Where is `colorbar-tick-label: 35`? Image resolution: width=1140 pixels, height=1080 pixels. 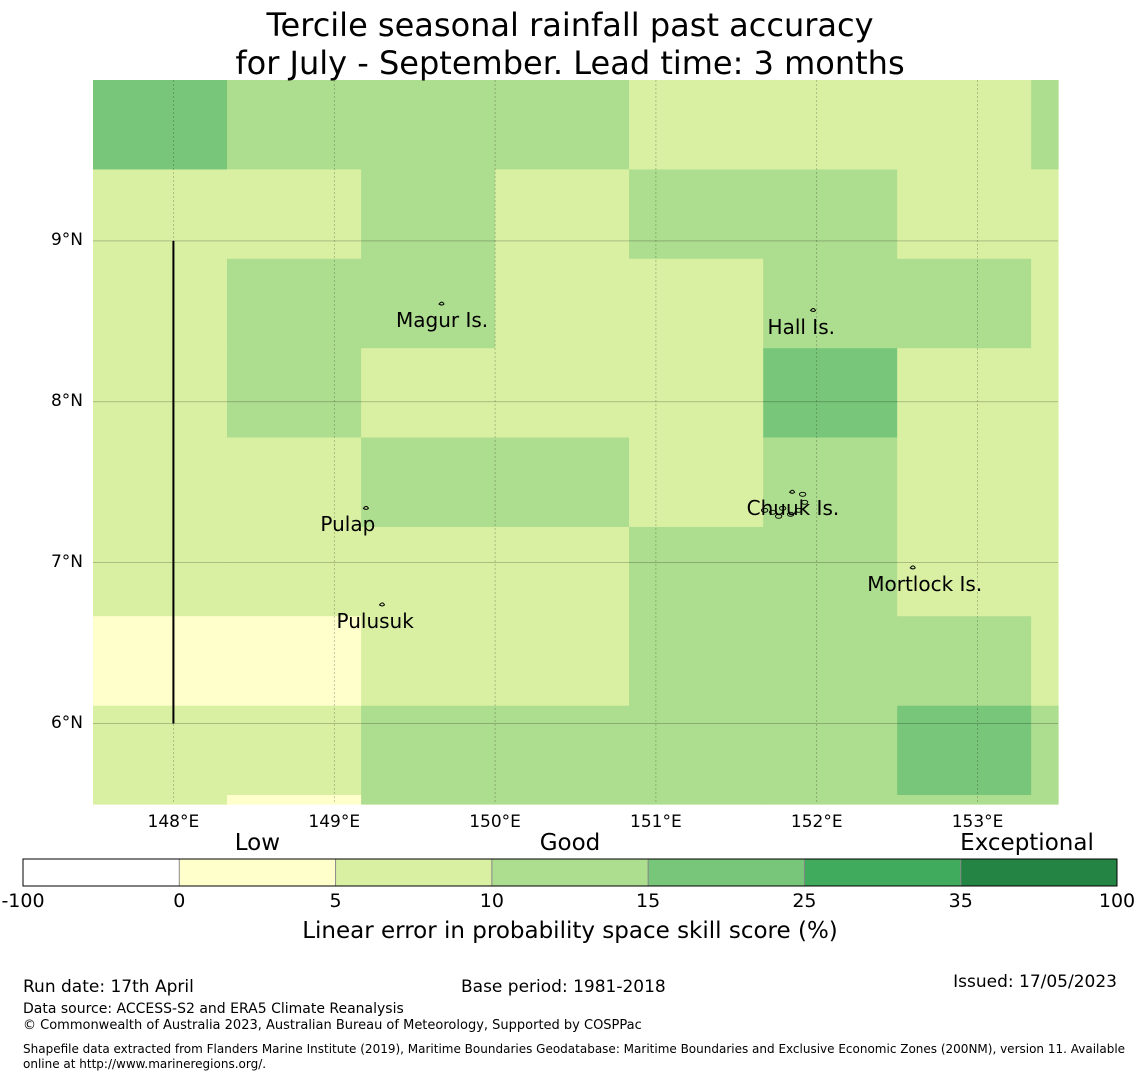
colorbar-tick-label: 35 is located at coordinates (960, 901).